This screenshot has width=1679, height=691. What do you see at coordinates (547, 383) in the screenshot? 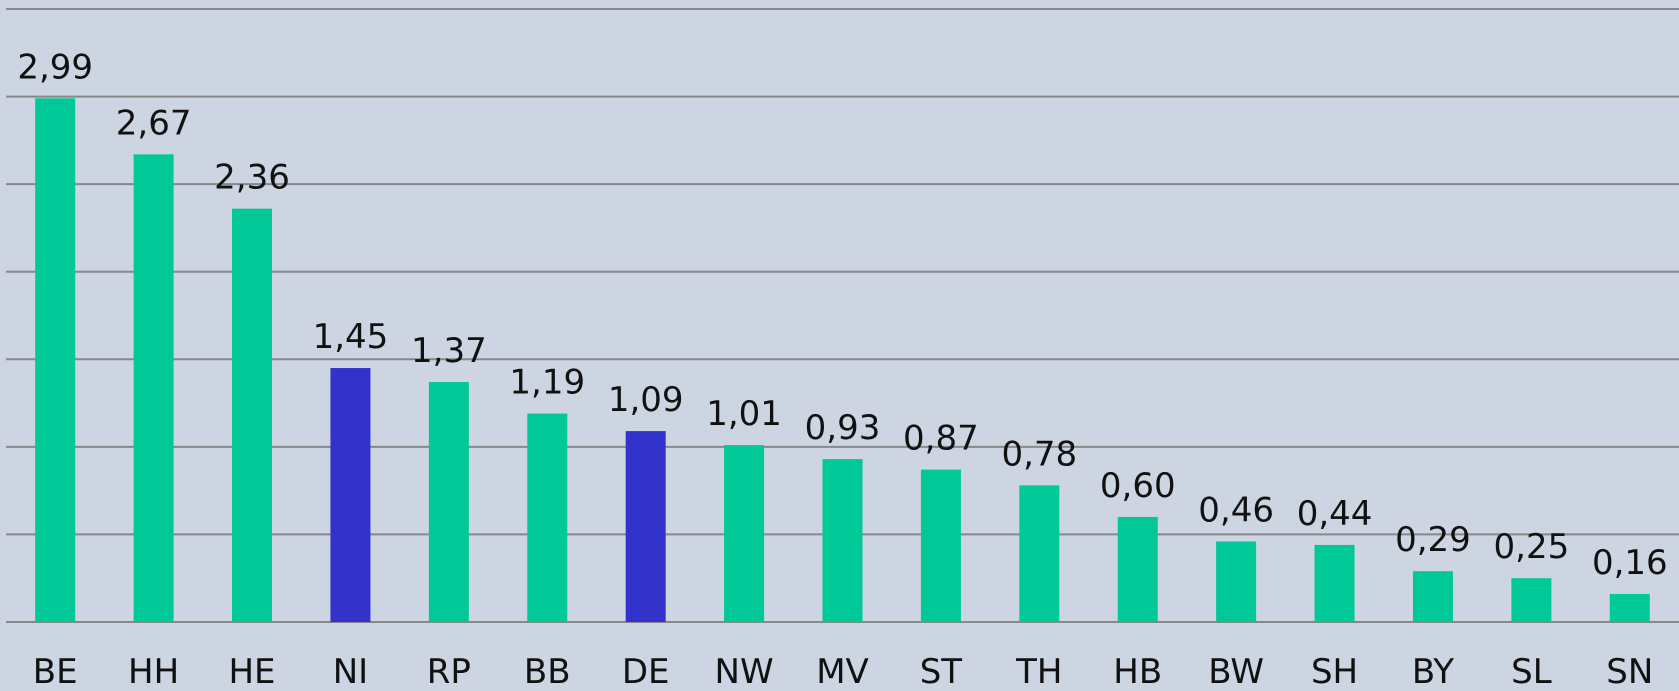
I see `value-label: 1,19` at bounding box center [547, 383].